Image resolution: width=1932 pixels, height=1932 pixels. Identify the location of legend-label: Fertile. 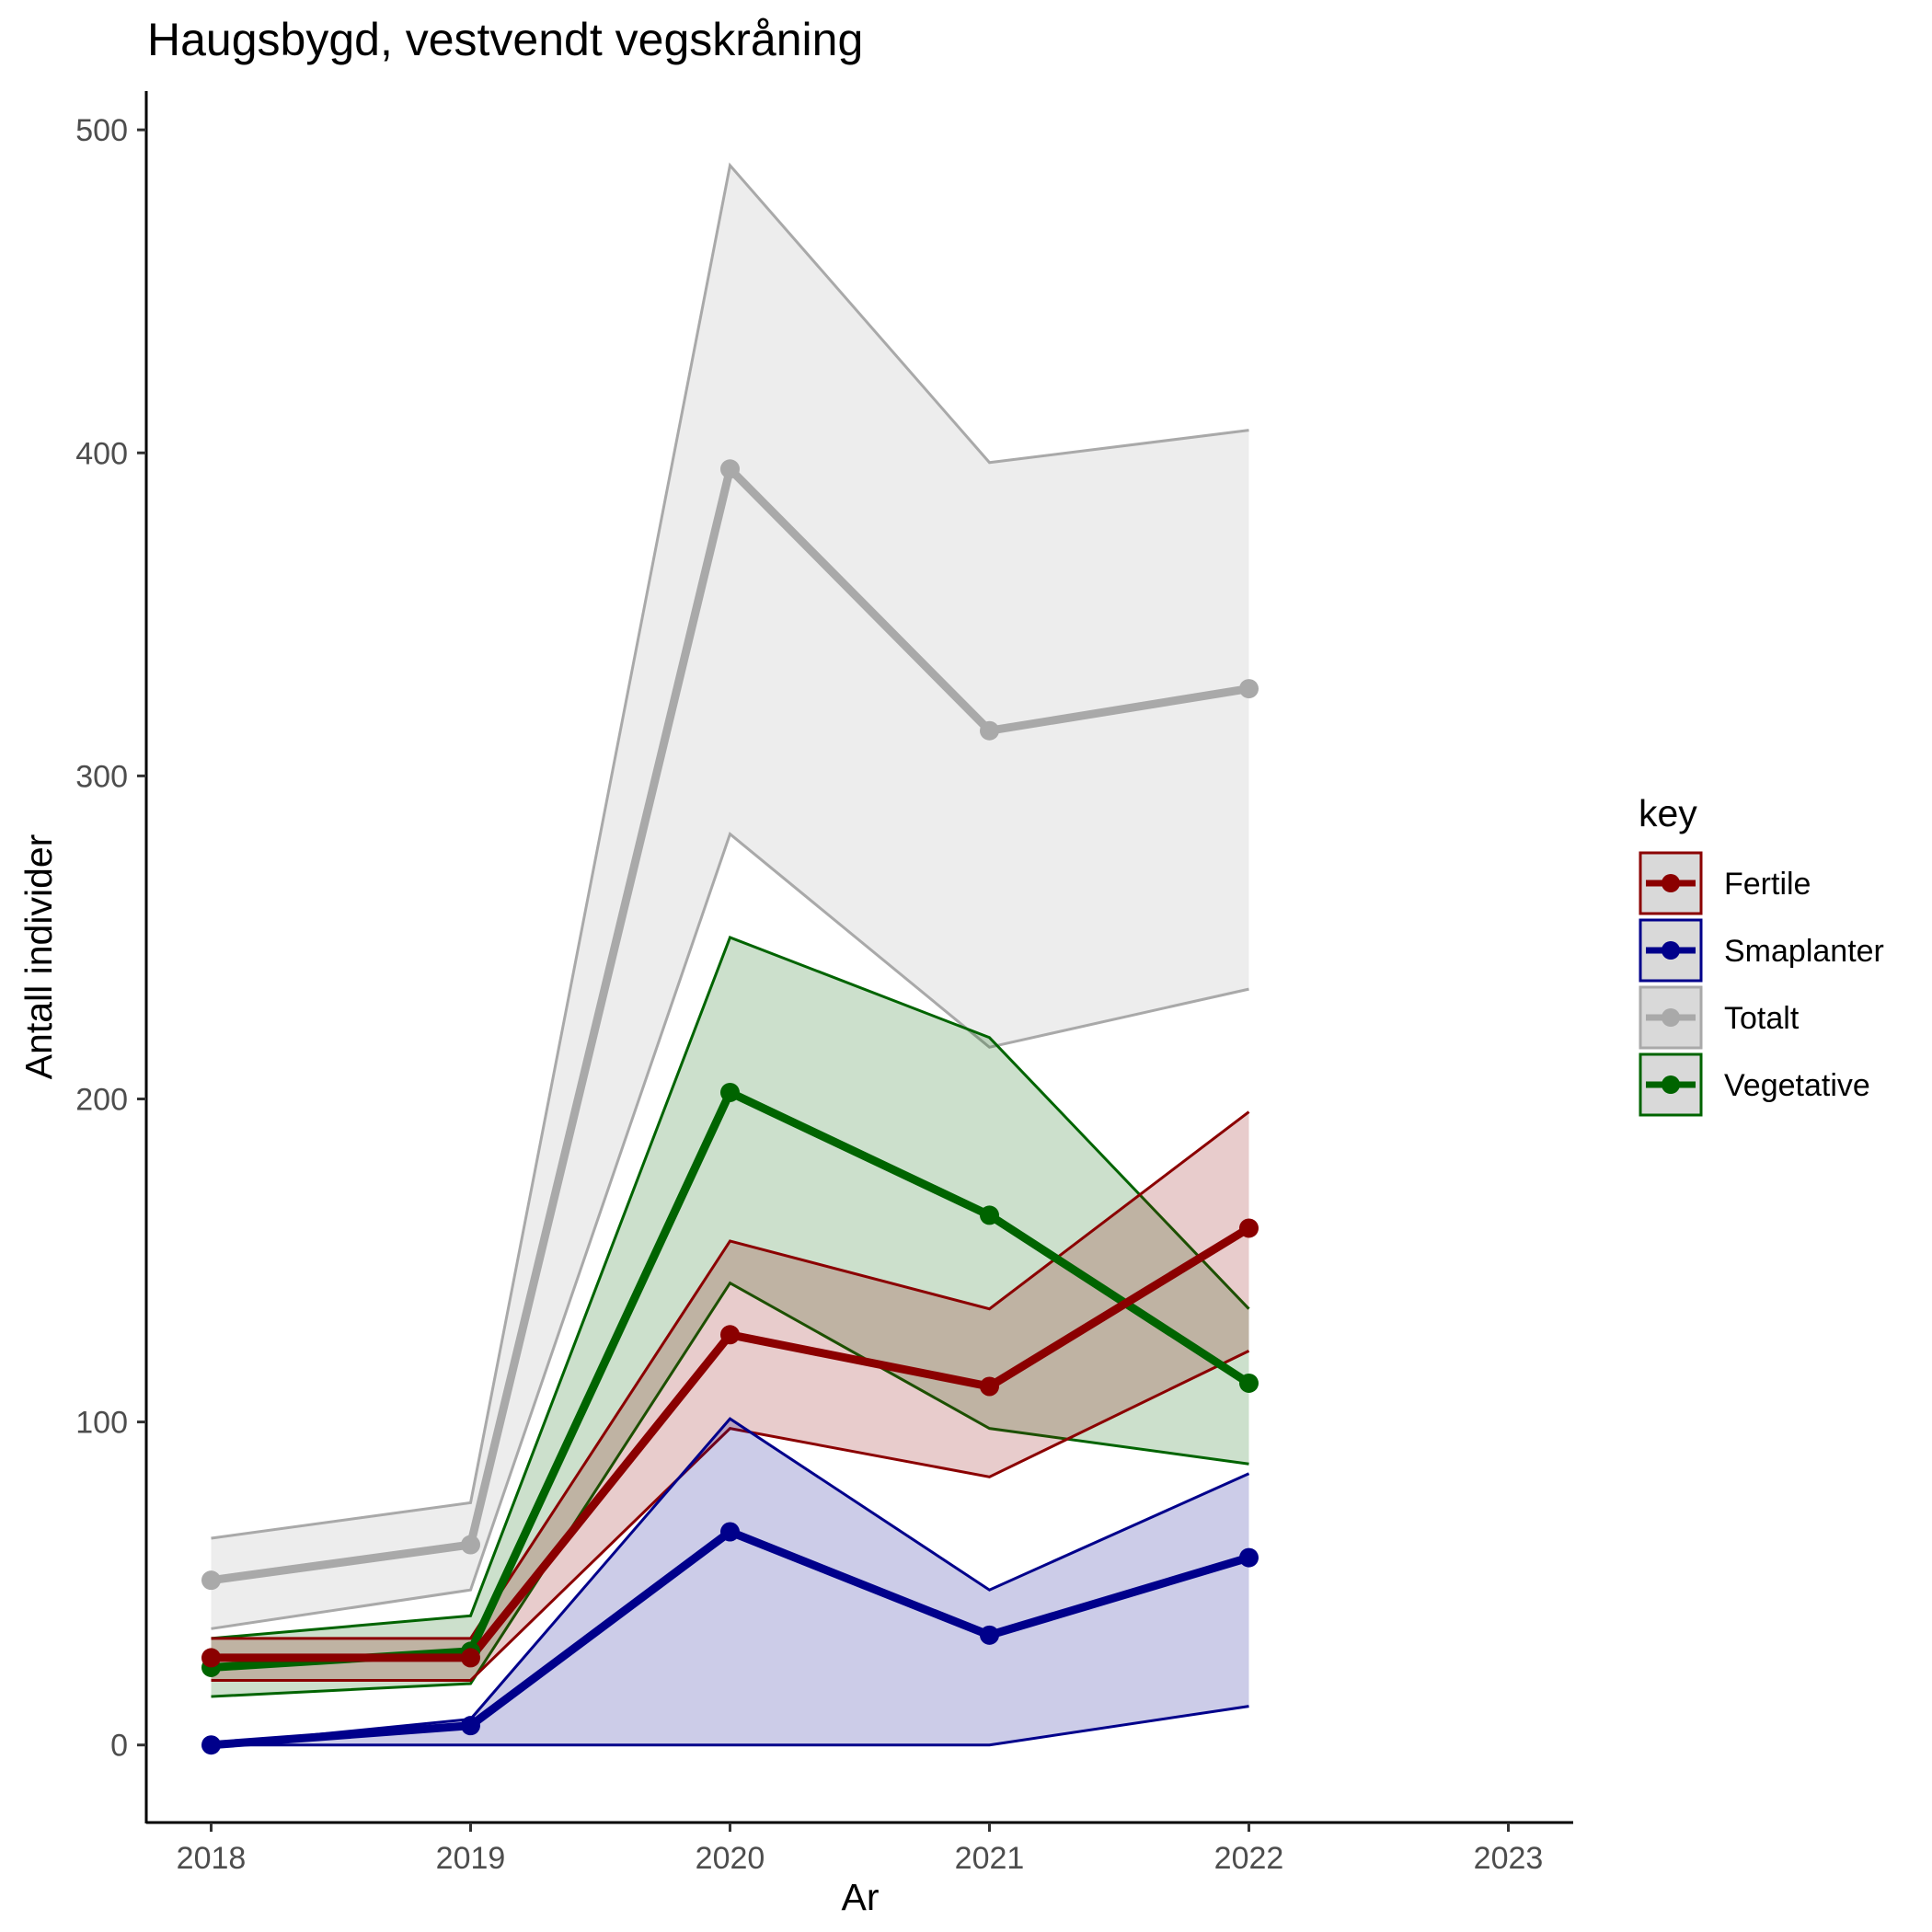
(1767, 884).